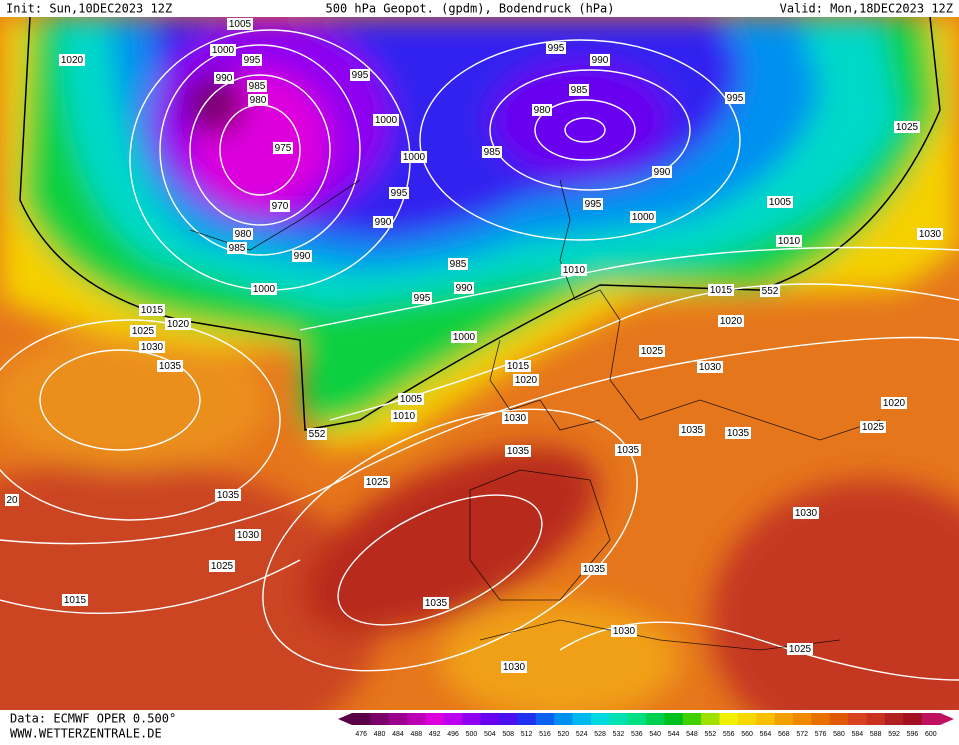 The image size is (959, 745). Describe the element at coordinates (361, 734) in the screenshot. I see `colorbar-label: 476` at that location.